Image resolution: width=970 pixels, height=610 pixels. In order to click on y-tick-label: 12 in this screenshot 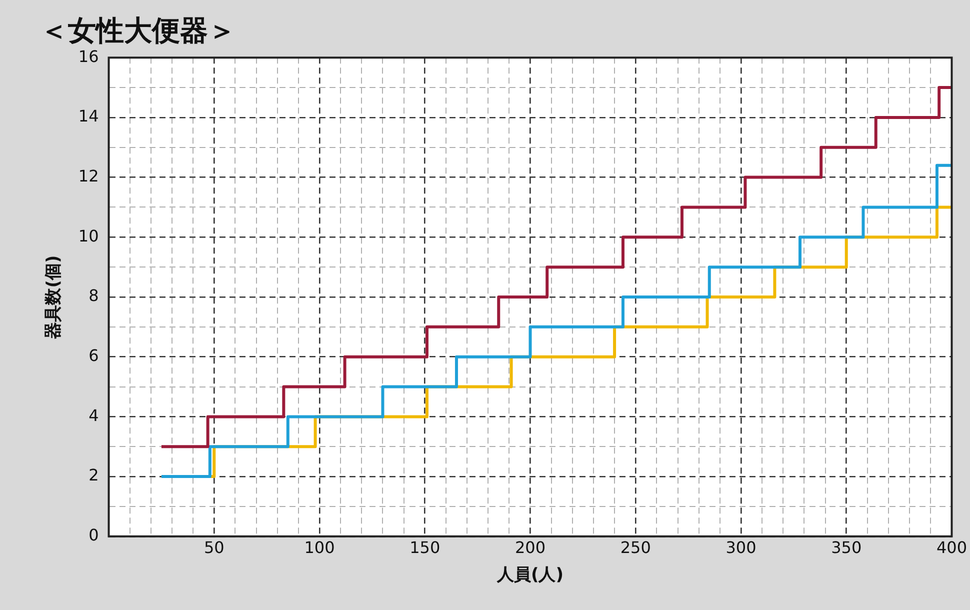, I will do `click(88, 176)`.